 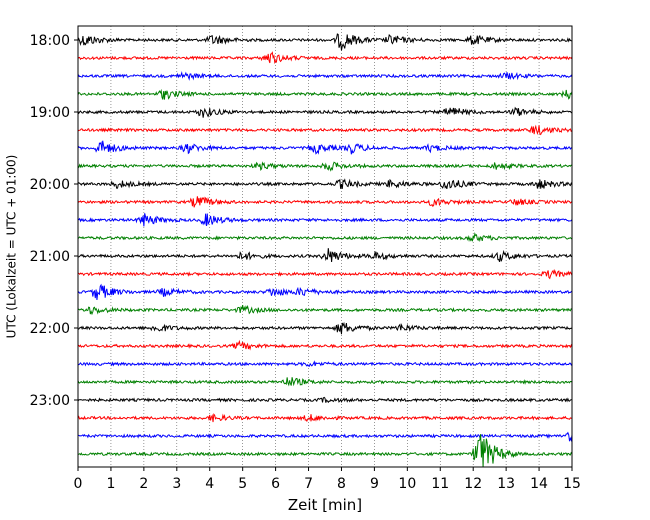 I want to click on x-tick-label: 6, so click(x=275, y=484).